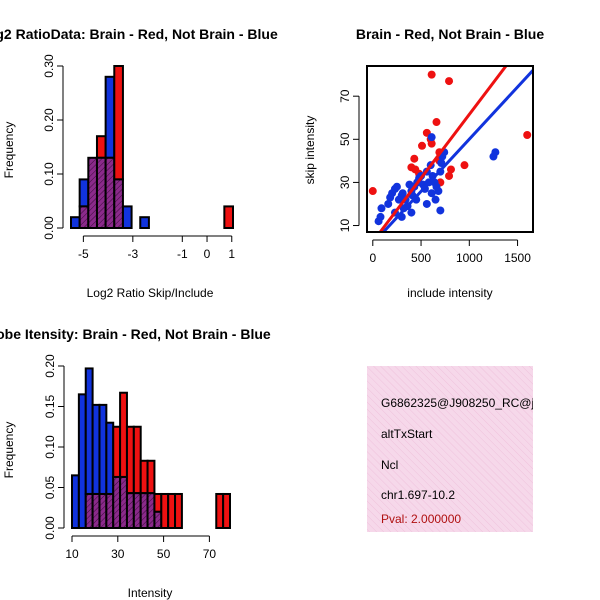 The height and width of the screenshot is (600, 600). What do you see at coordinates (129, 457) in the screenshot?
I see `intensity-histogram-axes: 10 30 50 70 0.00 0.05 0.10 0.15 0.20` at bounding box center [129, 457].